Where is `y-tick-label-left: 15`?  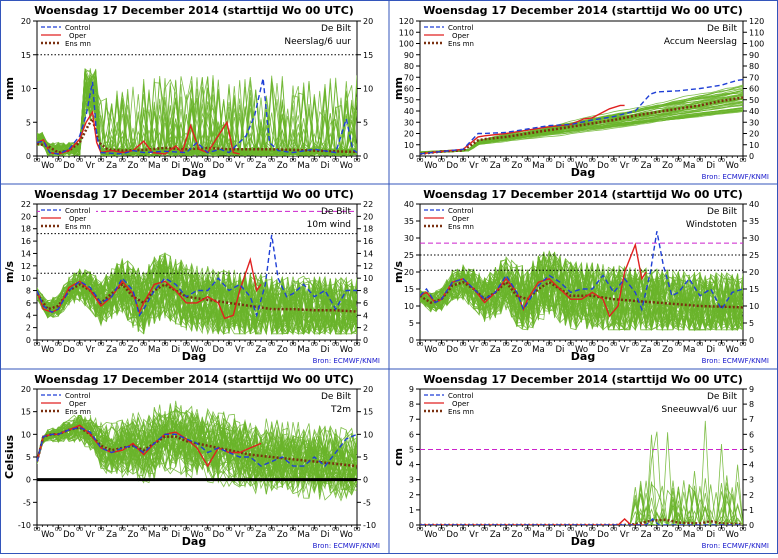 y-tick-label-left: 15 is located at coordinates (409, 289).